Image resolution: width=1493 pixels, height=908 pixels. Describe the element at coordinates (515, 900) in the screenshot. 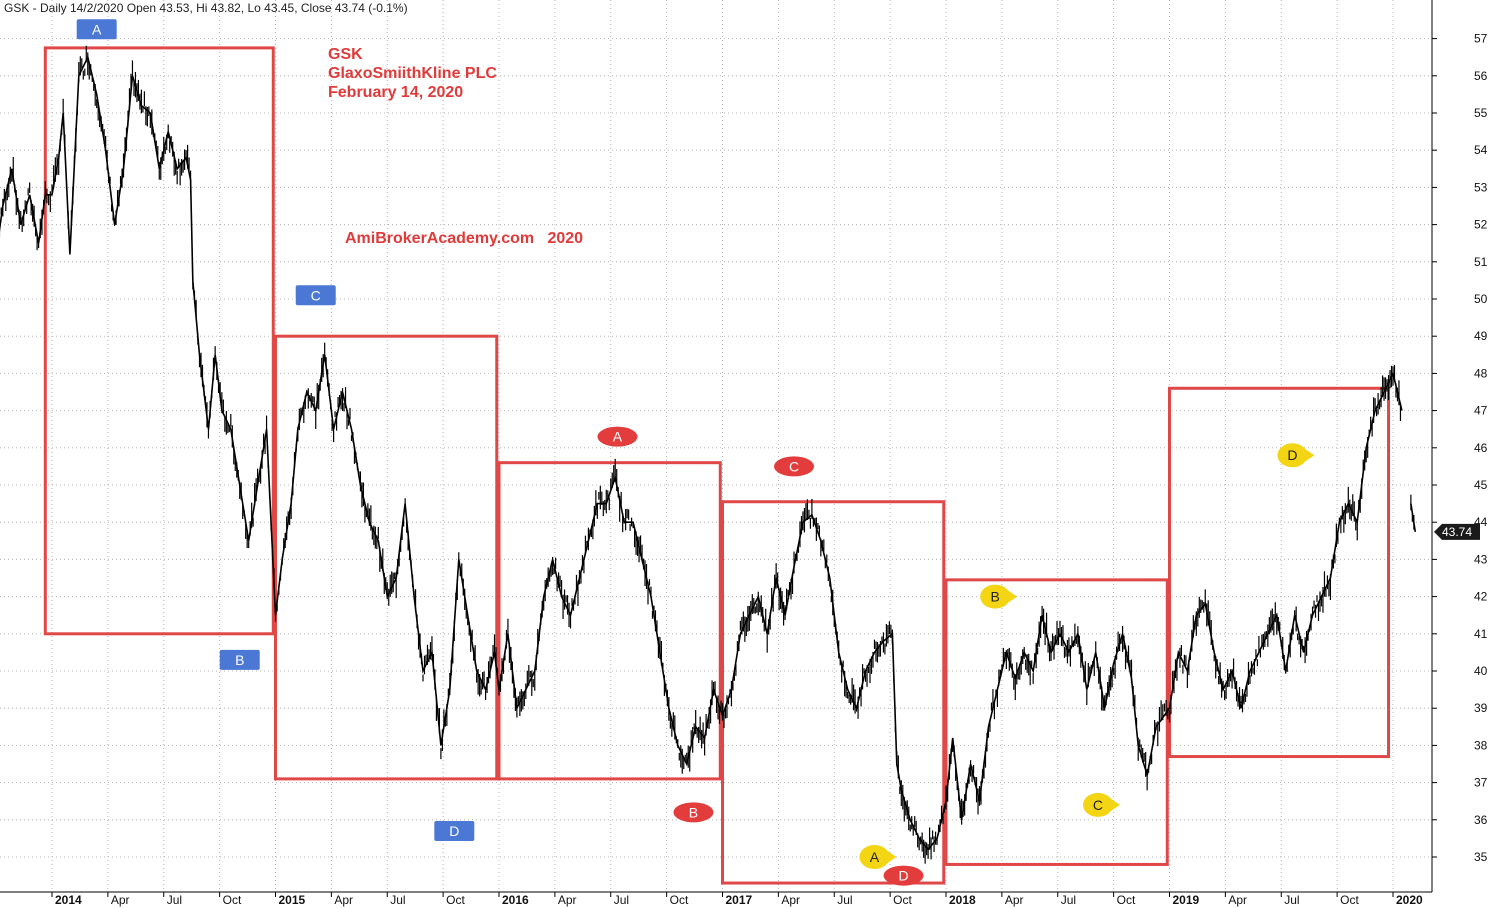

I see `x-tick-label: 2016` at that location.